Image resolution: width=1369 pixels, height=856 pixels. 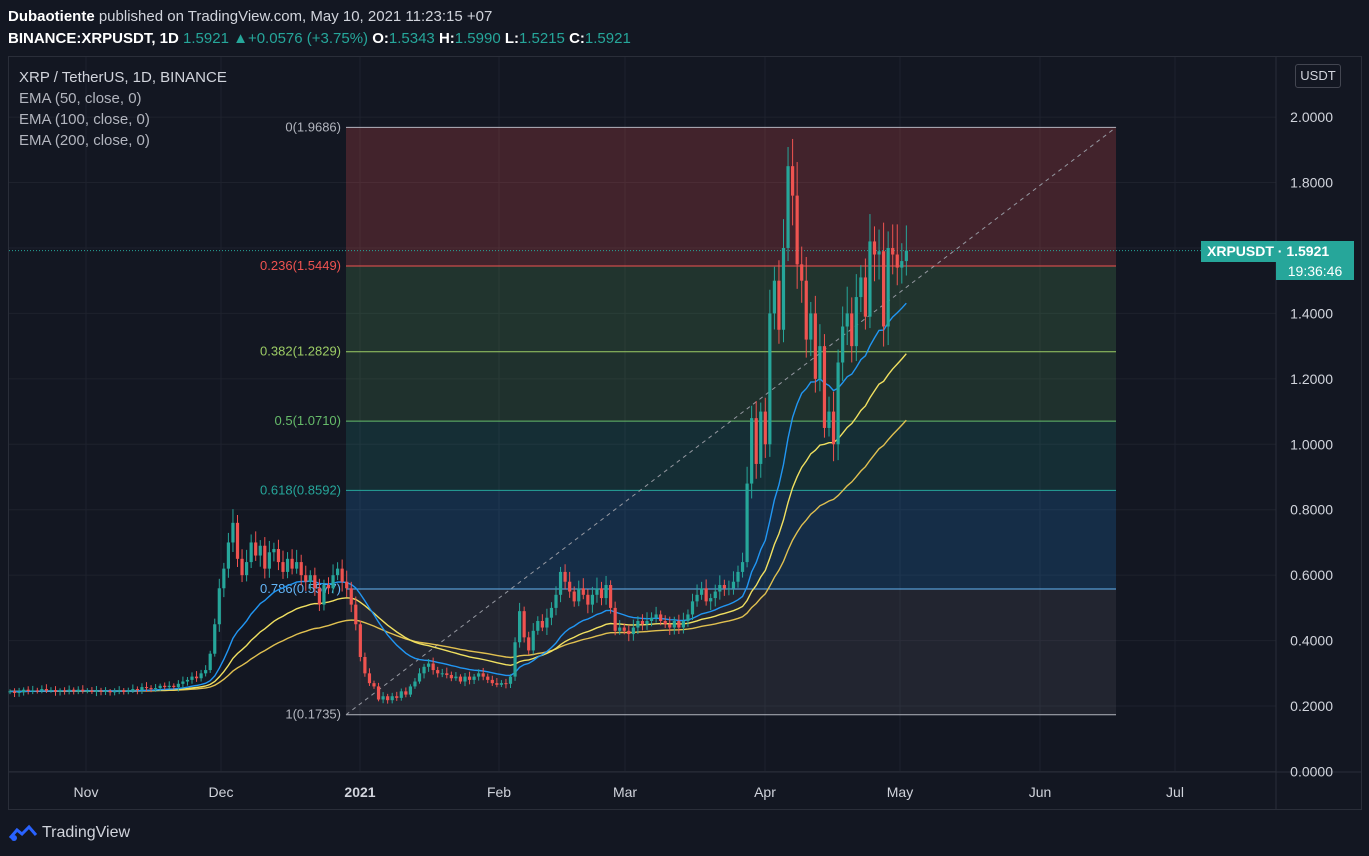 I want to click on price-tick-label: 1.4000, so click(x=1311, y=313).